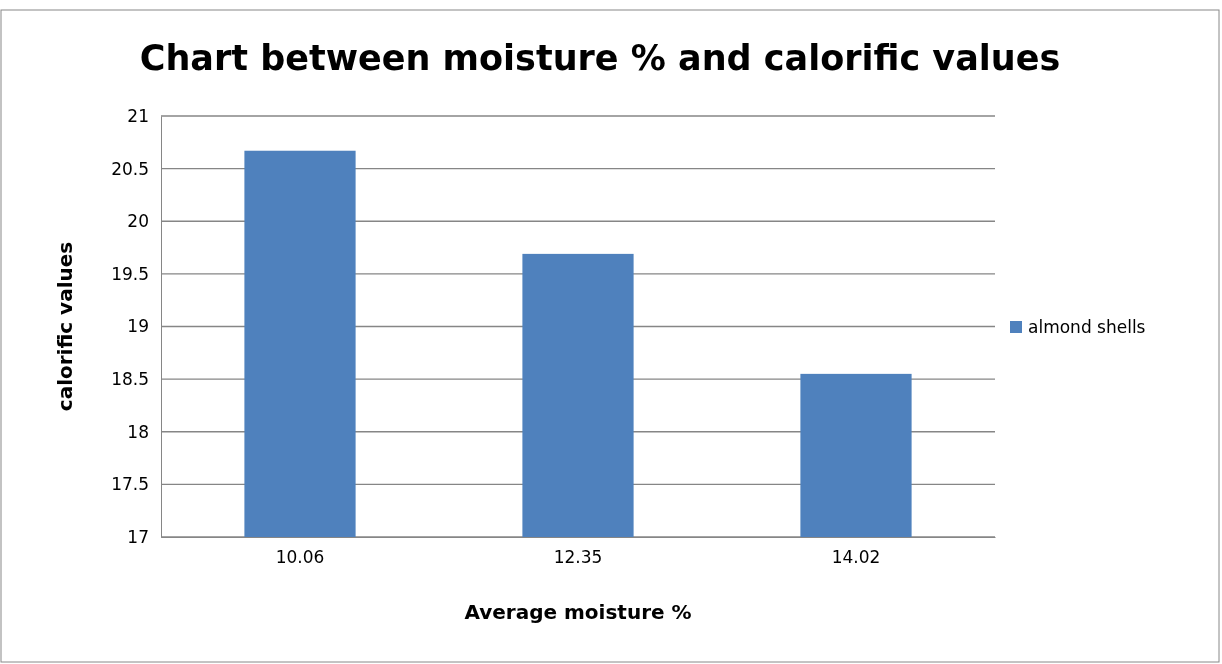  I want to click on y-tick-label: 18.5, so click(130, 379).